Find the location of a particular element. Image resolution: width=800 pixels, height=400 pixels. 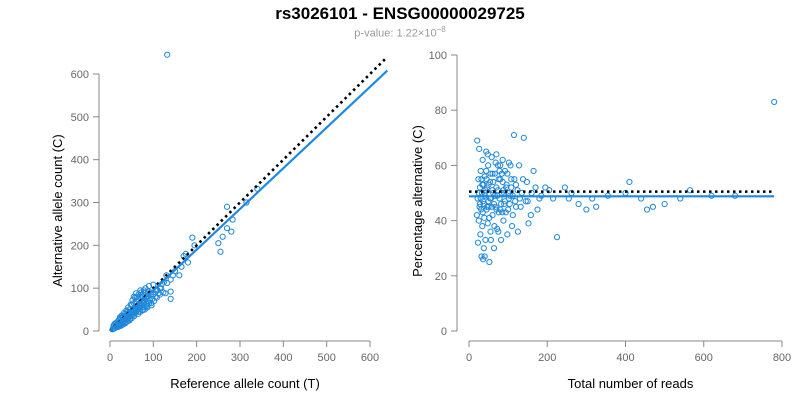

right-y-tick-label: 80 is located at coordinates (441, 111).